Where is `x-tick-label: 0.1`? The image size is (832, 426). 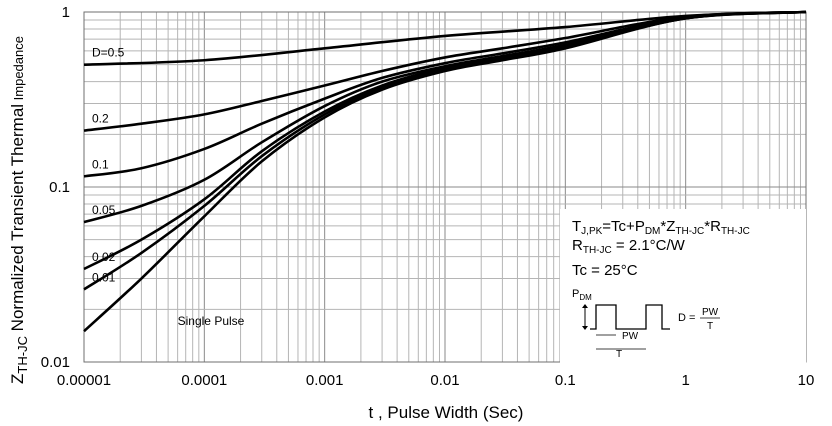
x-tick-label: 0.1 is located at coordinates (565, 380).